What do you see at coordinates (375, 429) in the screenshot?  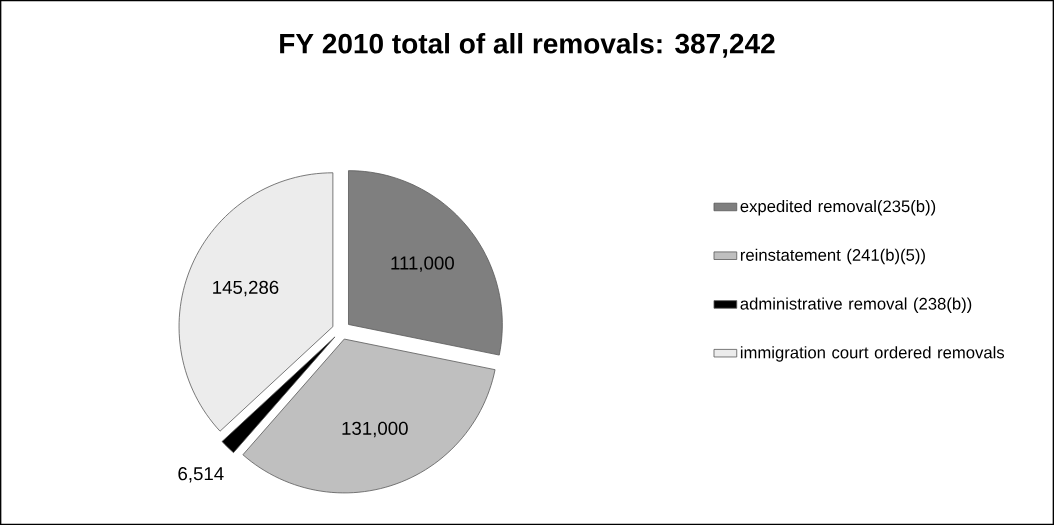 I see `data-label: 131,000` at bounding box center [375, 429].